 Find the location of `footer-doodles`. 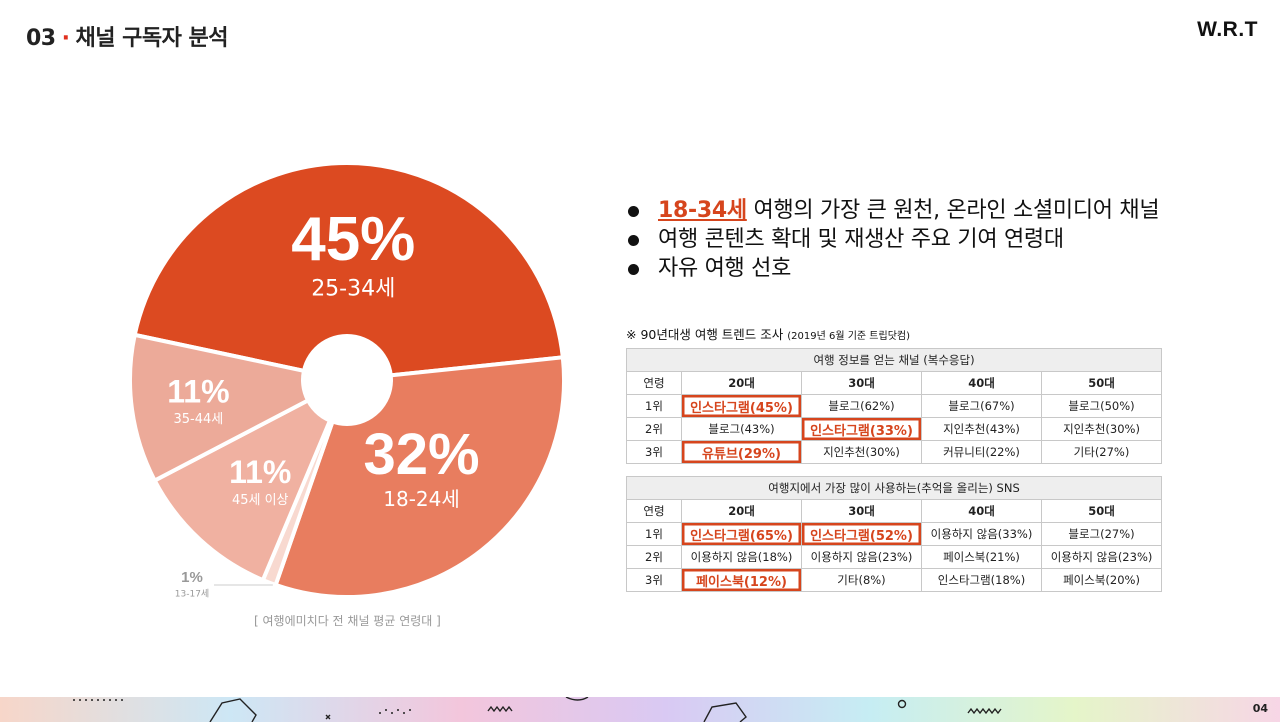

footer-doodles is located at coordinates (537, 709).